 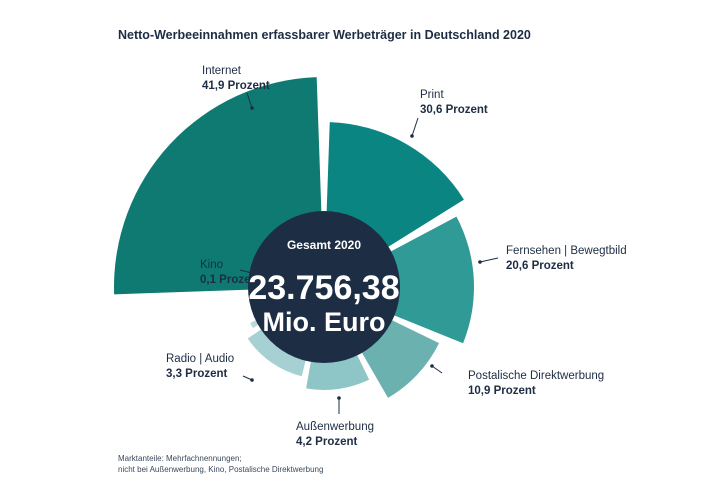 What do you see at coordinates (339, 398) in the screenshot?
I see `leader-dot-aussenwerbung` at bounding box center [339, 398].